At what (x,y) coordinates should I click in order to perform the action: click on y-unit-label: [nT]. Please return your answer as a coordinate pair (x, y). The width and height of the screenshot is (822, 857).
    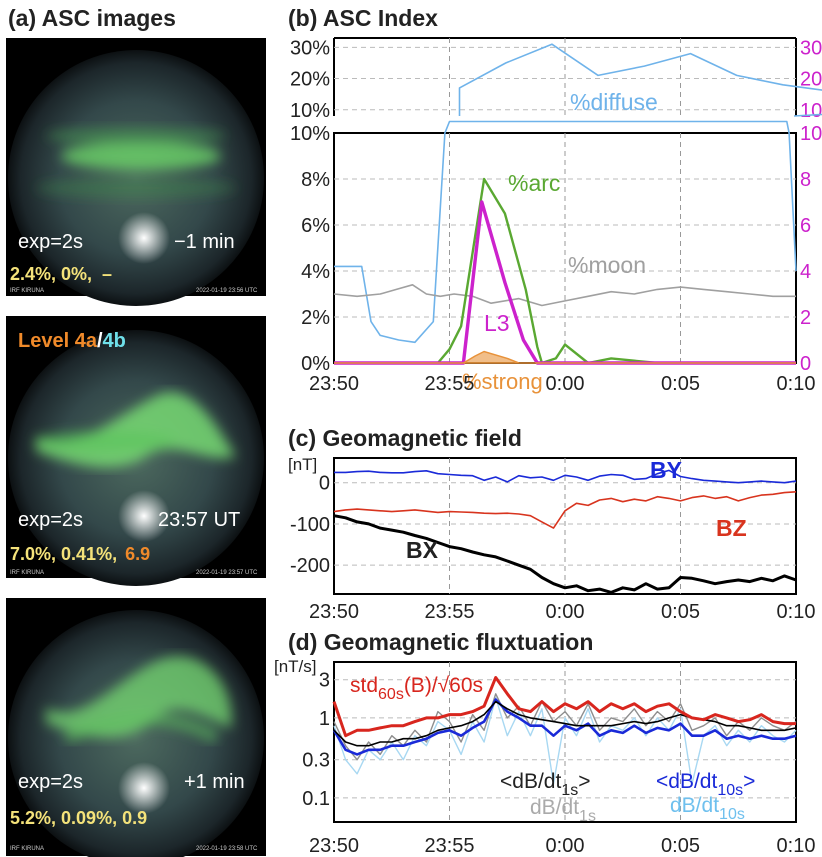
    Looking at the image, I should click on (302, 464).